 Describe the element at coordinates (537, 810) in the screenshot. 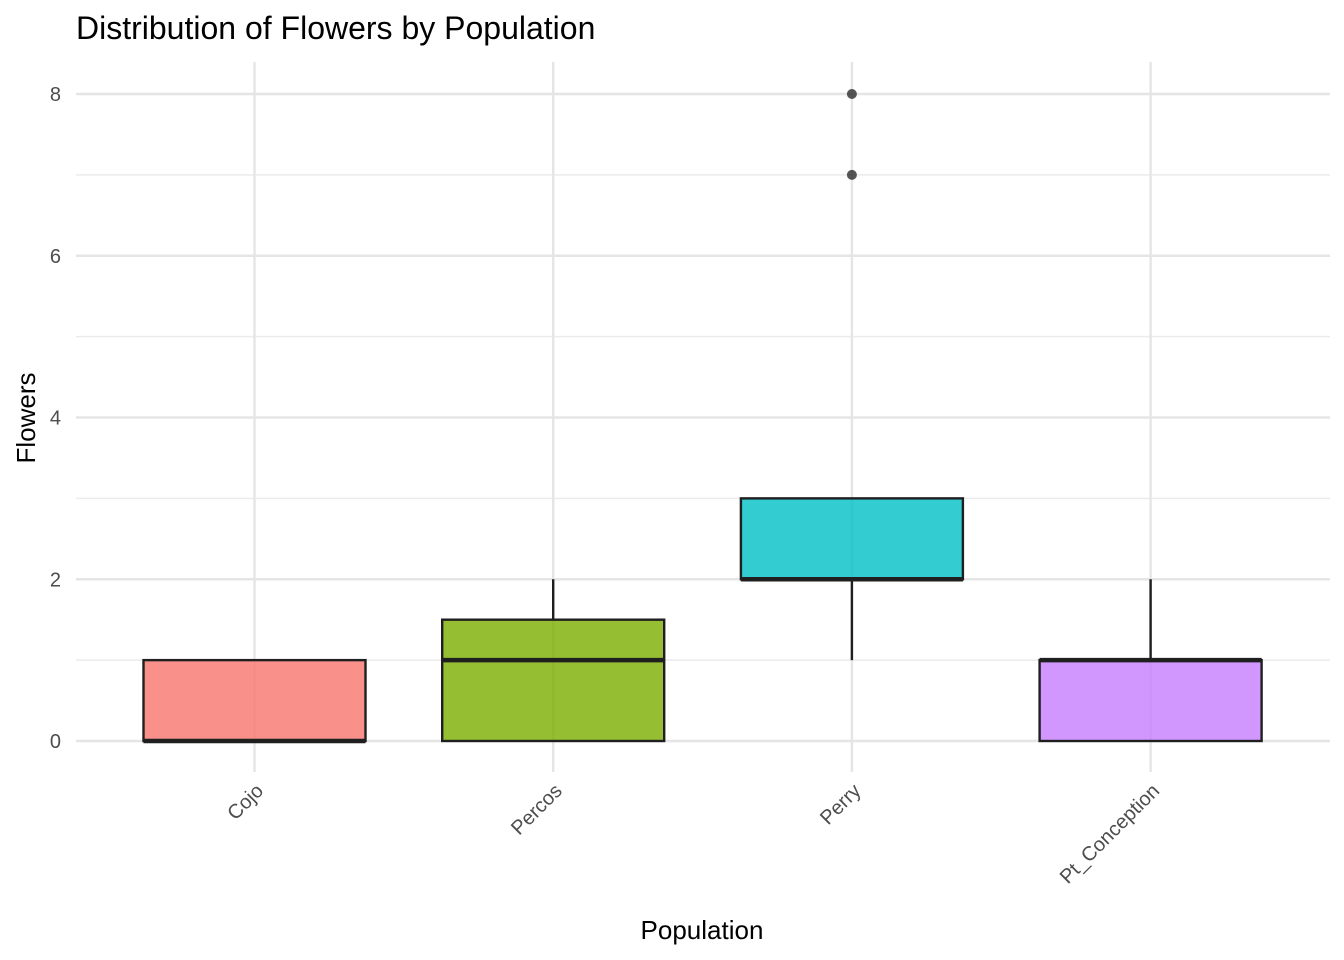

I see `x-tick-label: Percos` at that location.